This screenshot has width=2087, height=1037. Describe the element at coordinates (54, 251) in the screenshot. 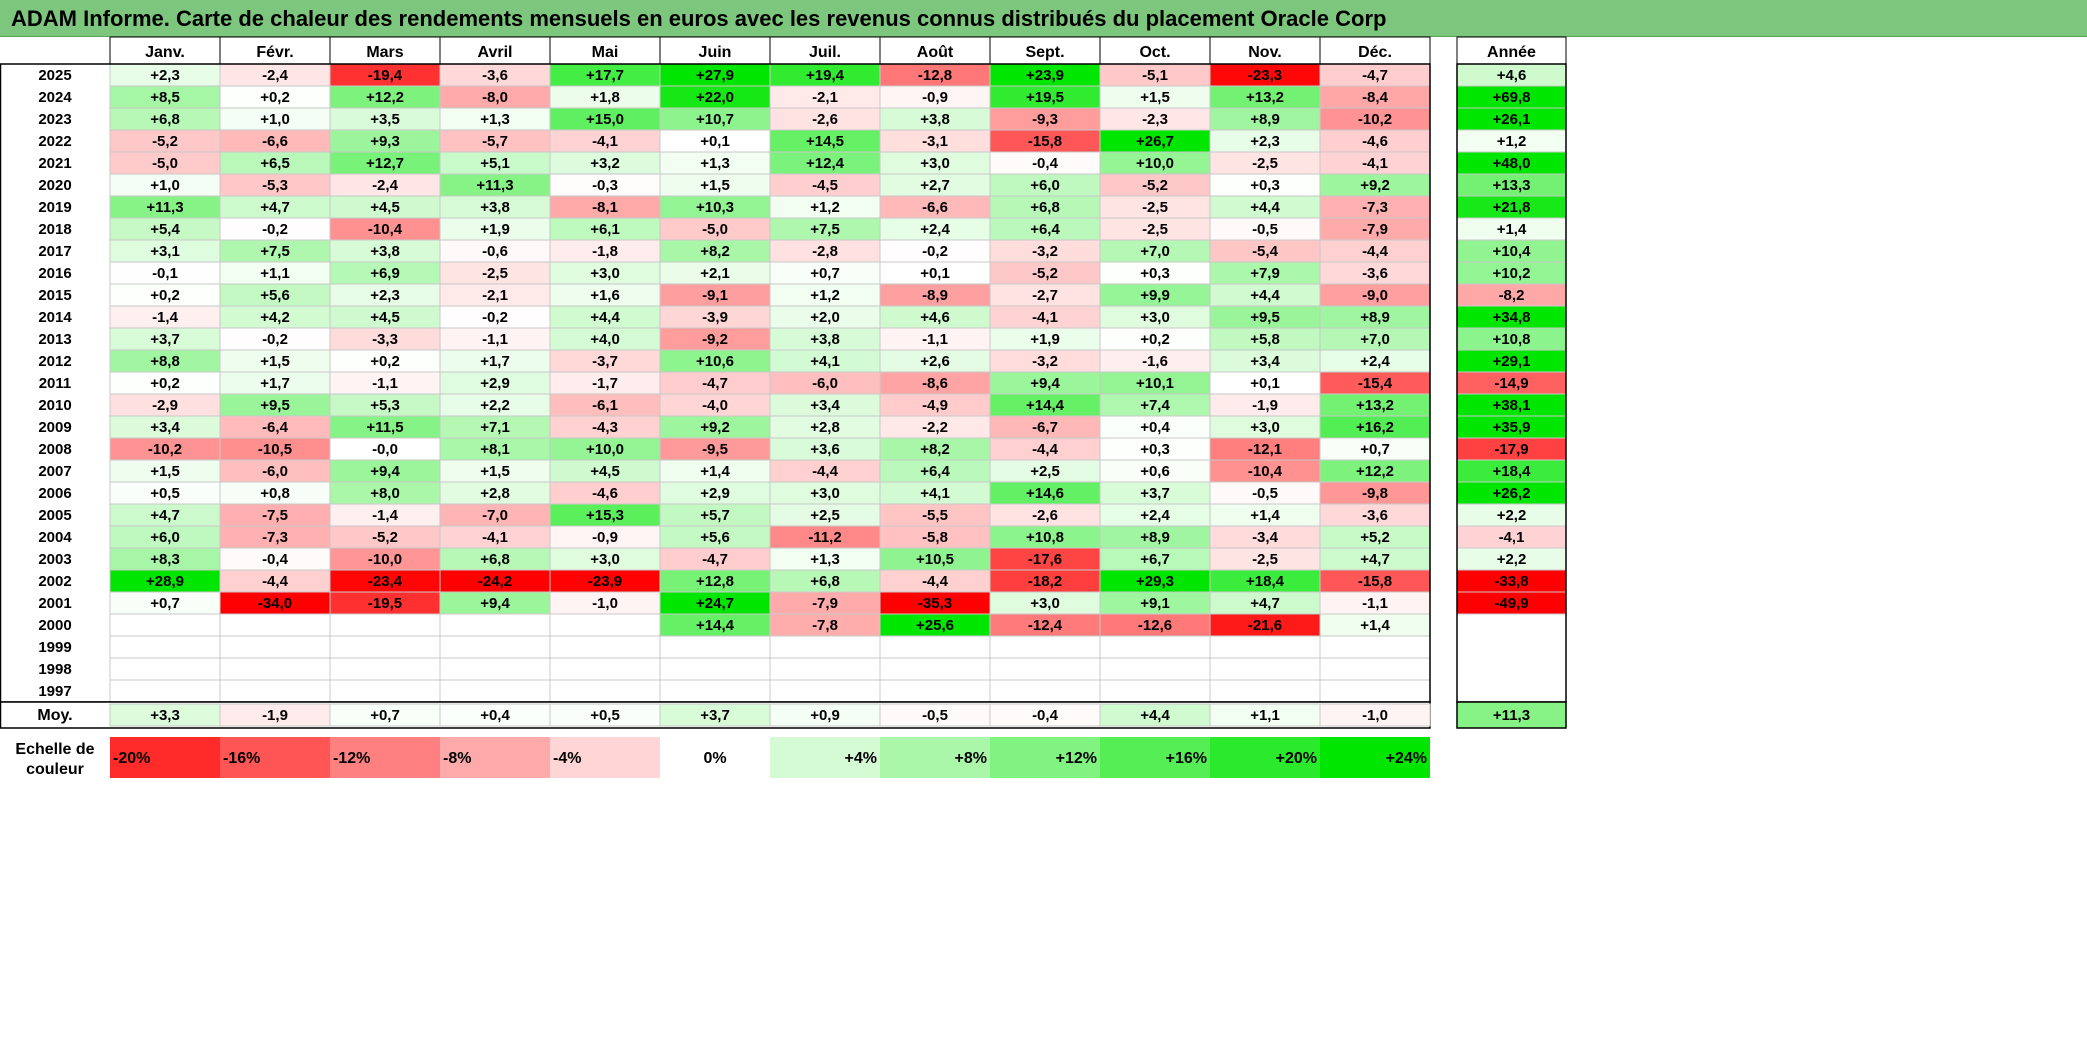

I see `year-label: 2017` at that location.